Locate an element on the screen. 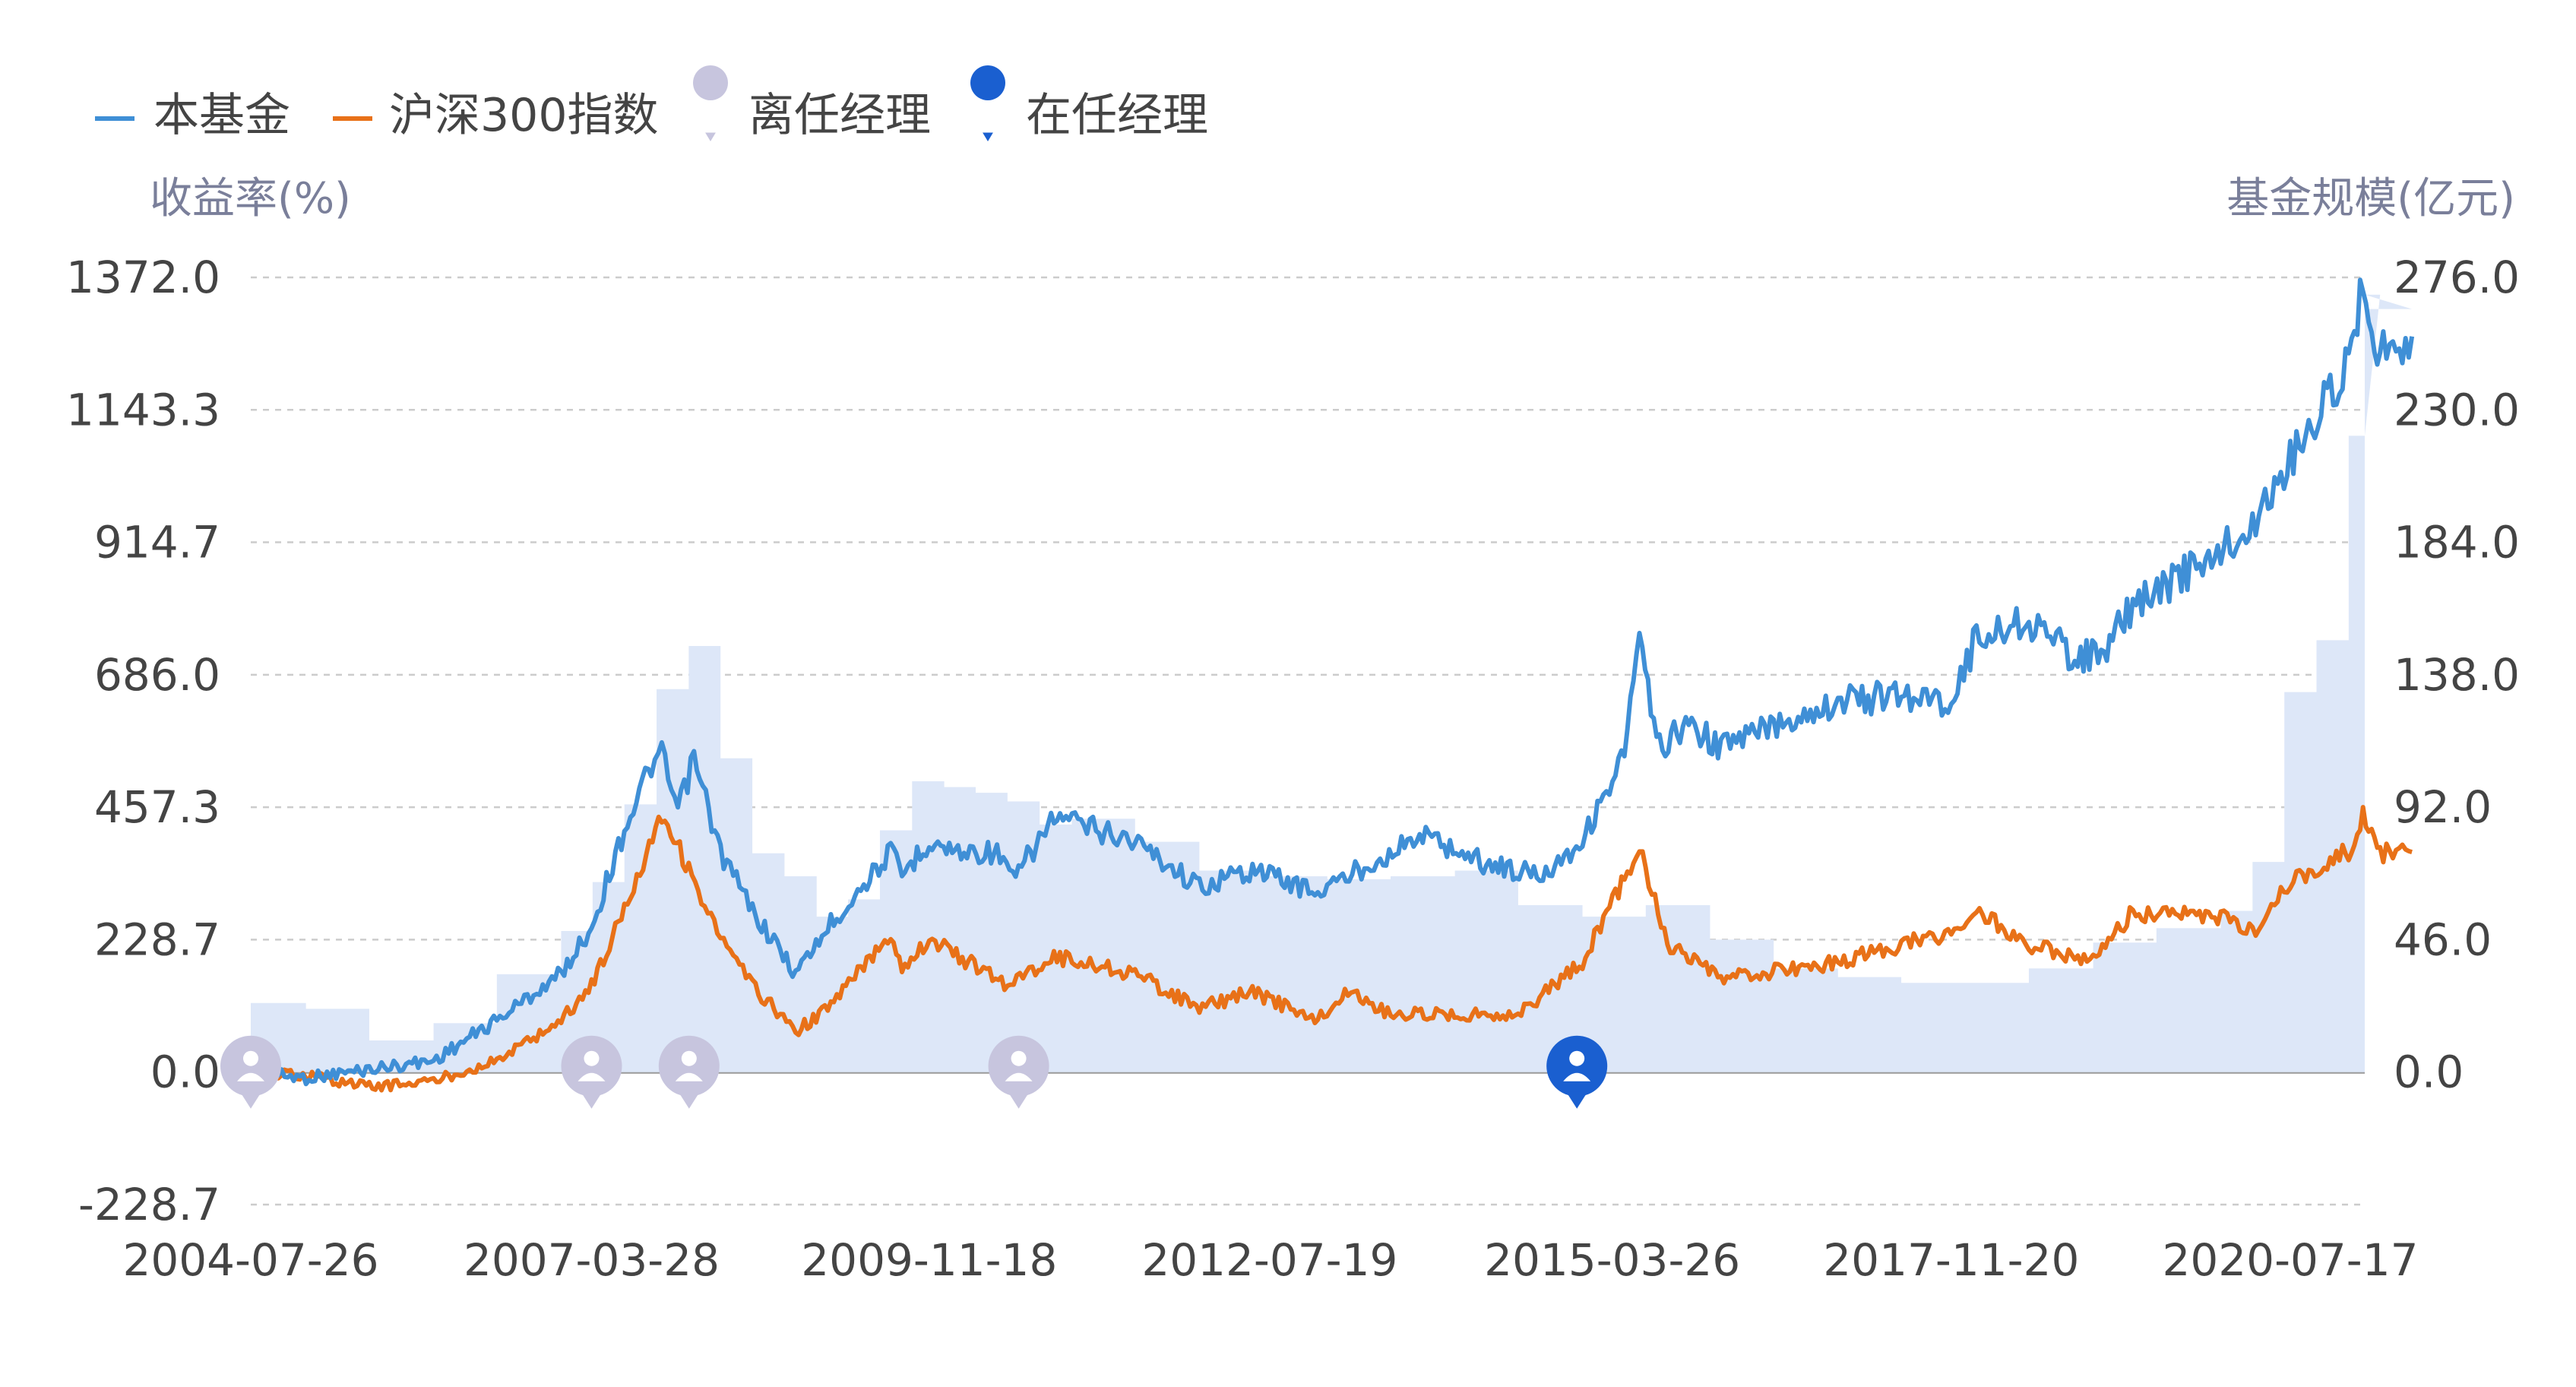 This screenshot has width=2576, height=1387. x-tick-label: 2004-07-26 is located at coordinates (250, 1260).